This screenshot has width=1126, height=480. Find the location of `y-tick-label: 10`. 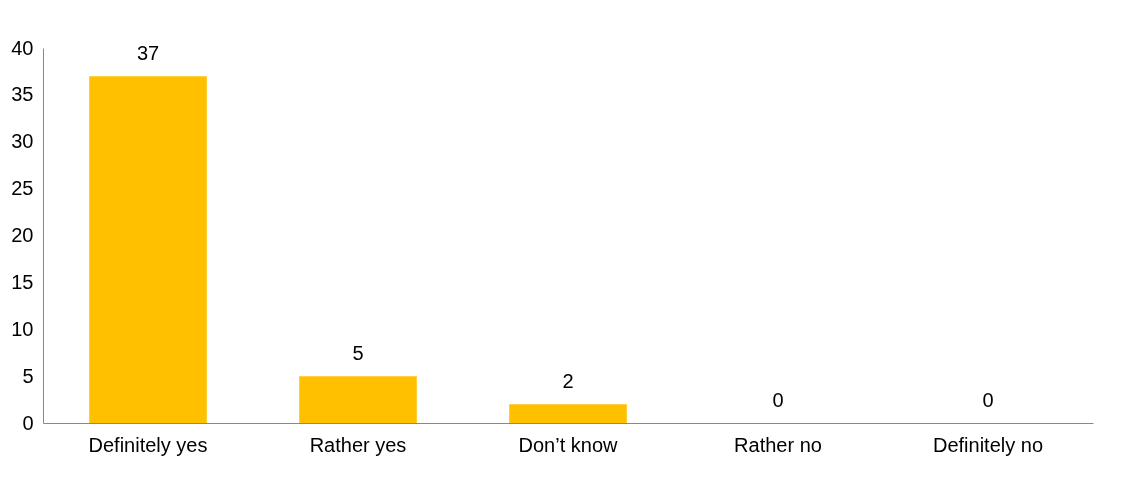

y-tick-label: 10 is located at coordinates (22, 328).